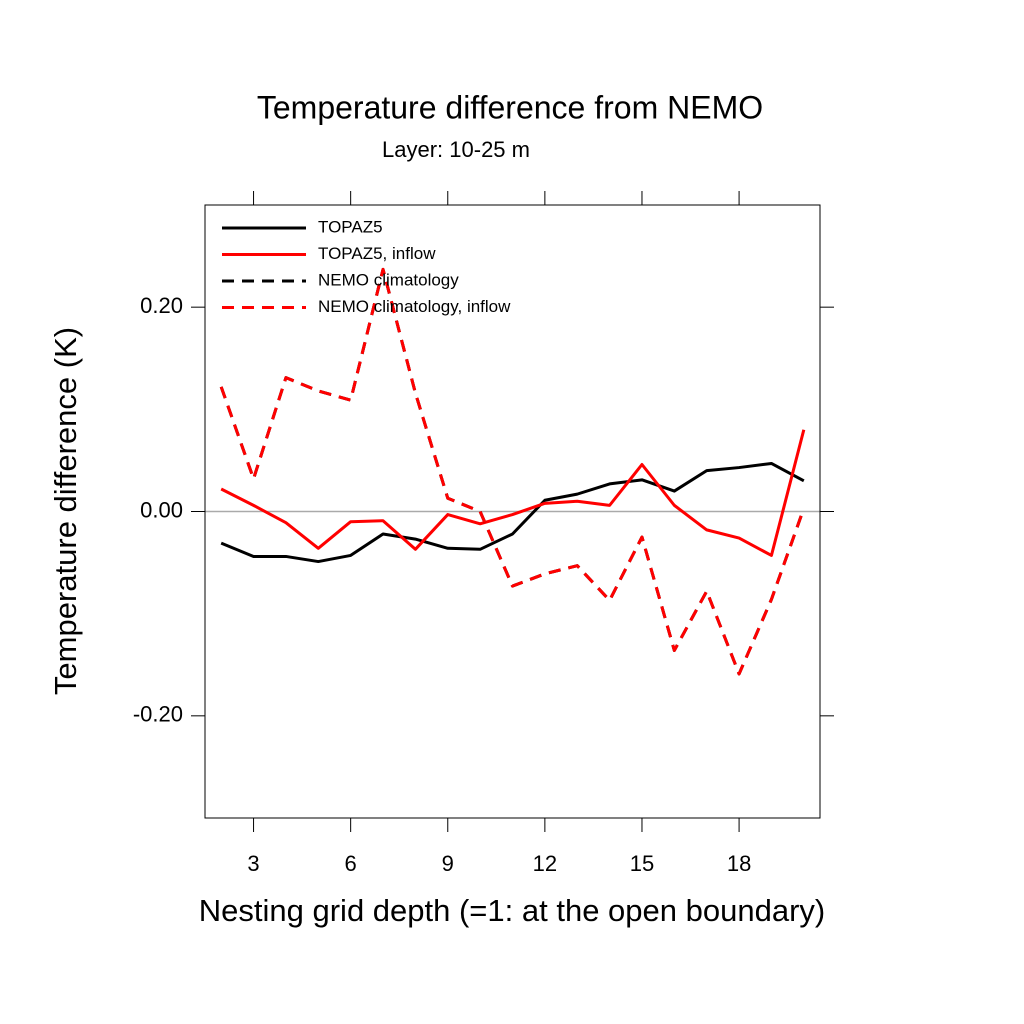 The width and height of the screenshot is (1024, 1024). Describe the element at coordinates (350, 226) in the screenshot. I see `legend-label: TOPAZ5` at that location.